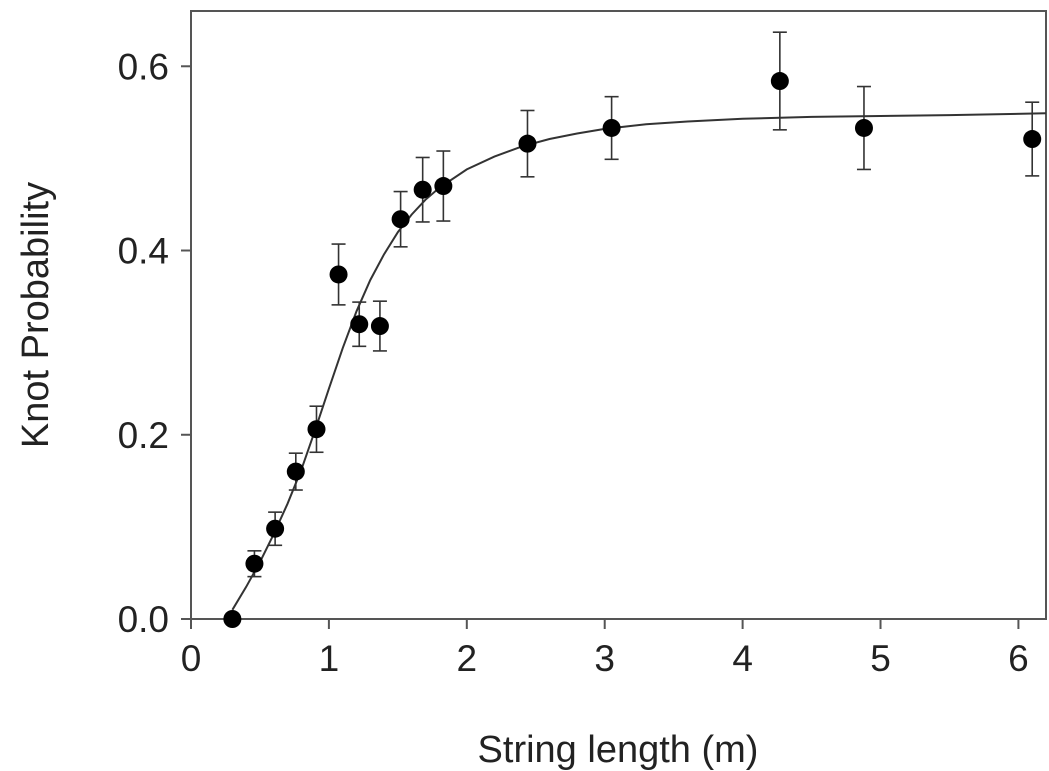 The width and height of the screenshot is (1049, 771). Describe the element at coordinates (1018, 658) in the screenshot. I see `x-tick-label: 6` at that location.